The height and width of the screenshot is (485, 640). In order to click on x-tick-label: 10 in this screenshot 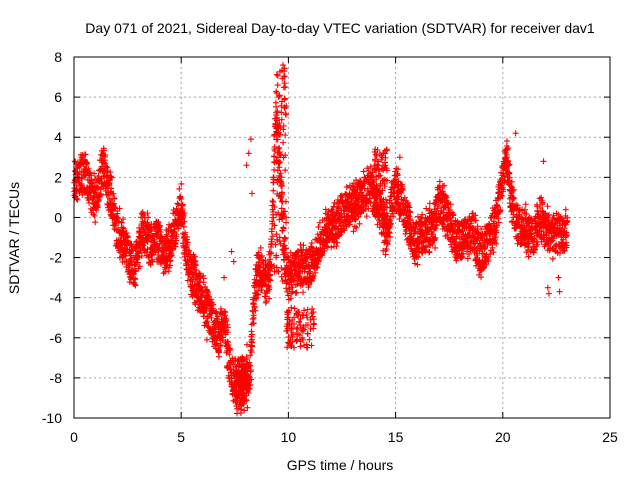, I will do `click(289, 437)`.